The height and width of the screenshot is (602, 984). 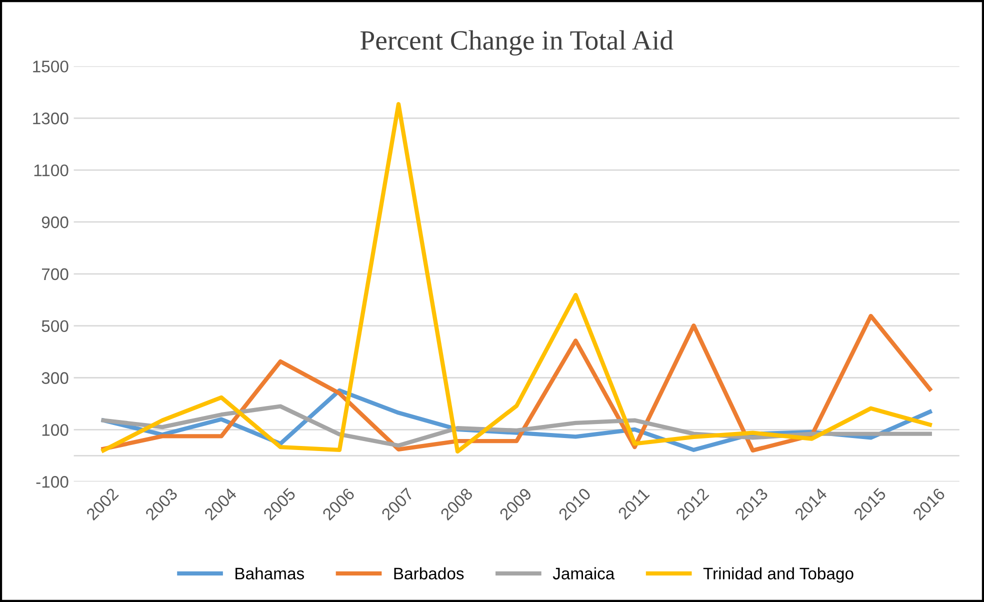 What do you see at coordinates (52, 482) in the screenshot?
I see `y-tick-label: -100` at bounding box center [52, 482].